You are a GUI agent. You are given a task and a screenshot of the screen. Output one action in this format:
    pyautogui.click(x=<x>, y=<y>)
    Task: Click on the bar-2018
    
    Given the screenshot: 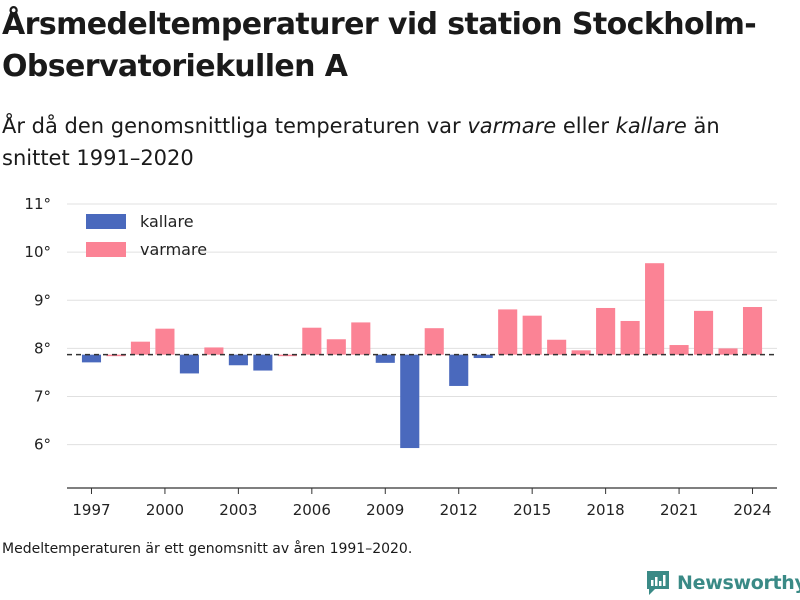 What is the action you would take?
    pyautogui.click(x=606, y=331)
    